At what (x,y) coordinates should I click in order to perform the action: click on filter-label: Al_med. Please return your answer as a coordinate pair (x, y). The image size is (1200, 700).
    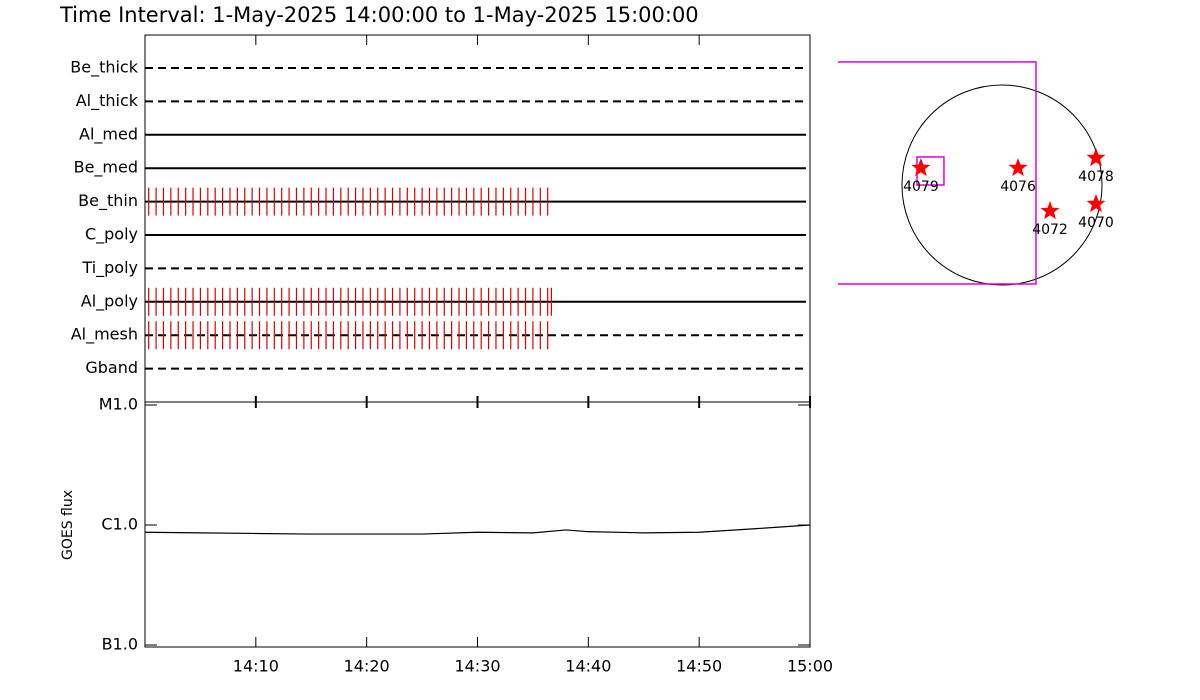
    Looking at the image, I should click on (108, 134).